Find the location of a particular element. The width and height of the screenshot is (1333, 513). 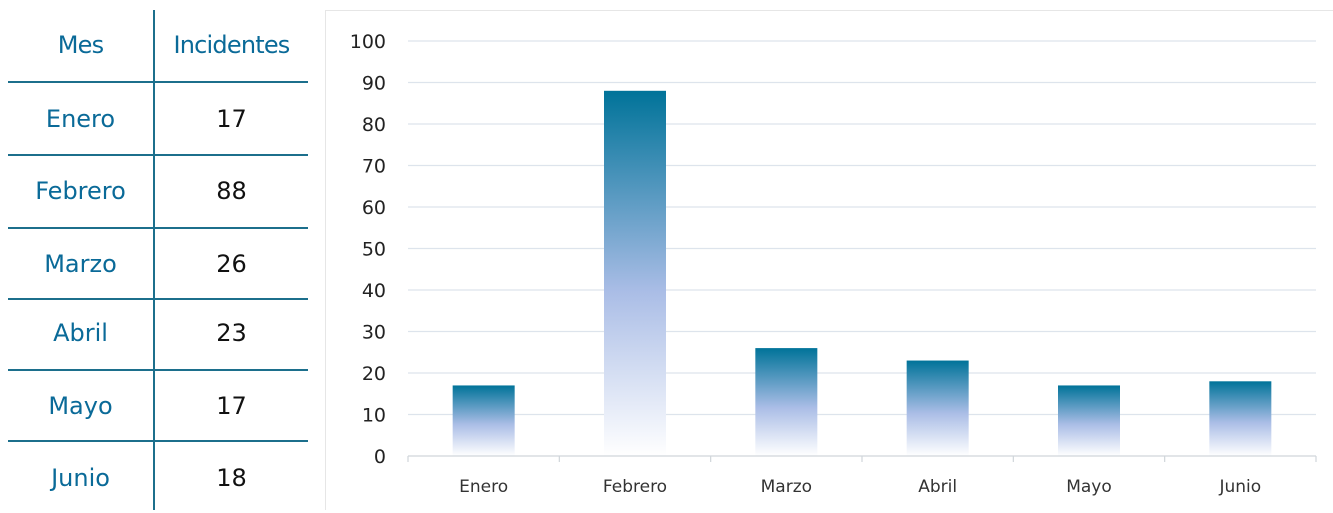

table-cell-incidents: 18 is located at coordinates (231, 478).